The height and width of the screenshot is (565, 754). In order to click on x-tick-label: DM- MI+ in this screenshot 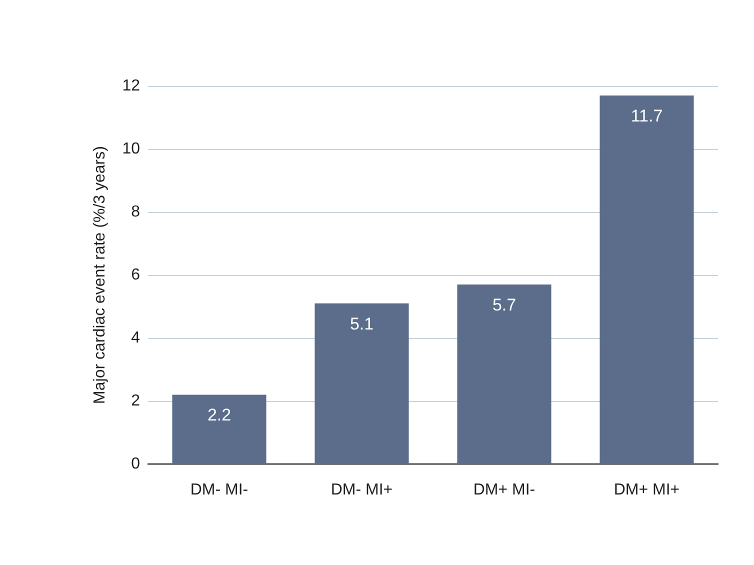, I will do `click(361, 490)`.